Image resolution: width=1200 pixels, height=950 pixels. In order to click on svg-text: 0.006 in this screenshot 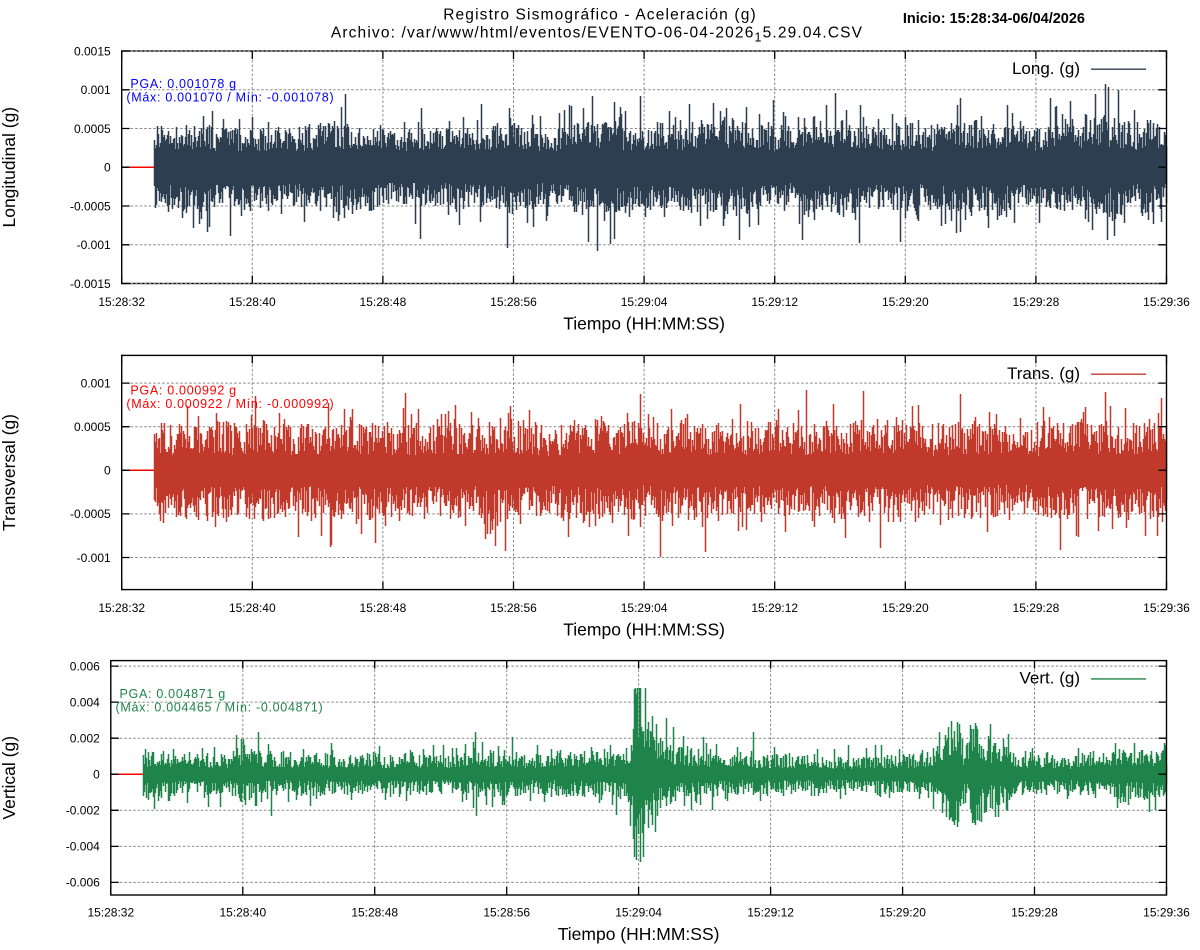, I will do `click(85, 666)`.